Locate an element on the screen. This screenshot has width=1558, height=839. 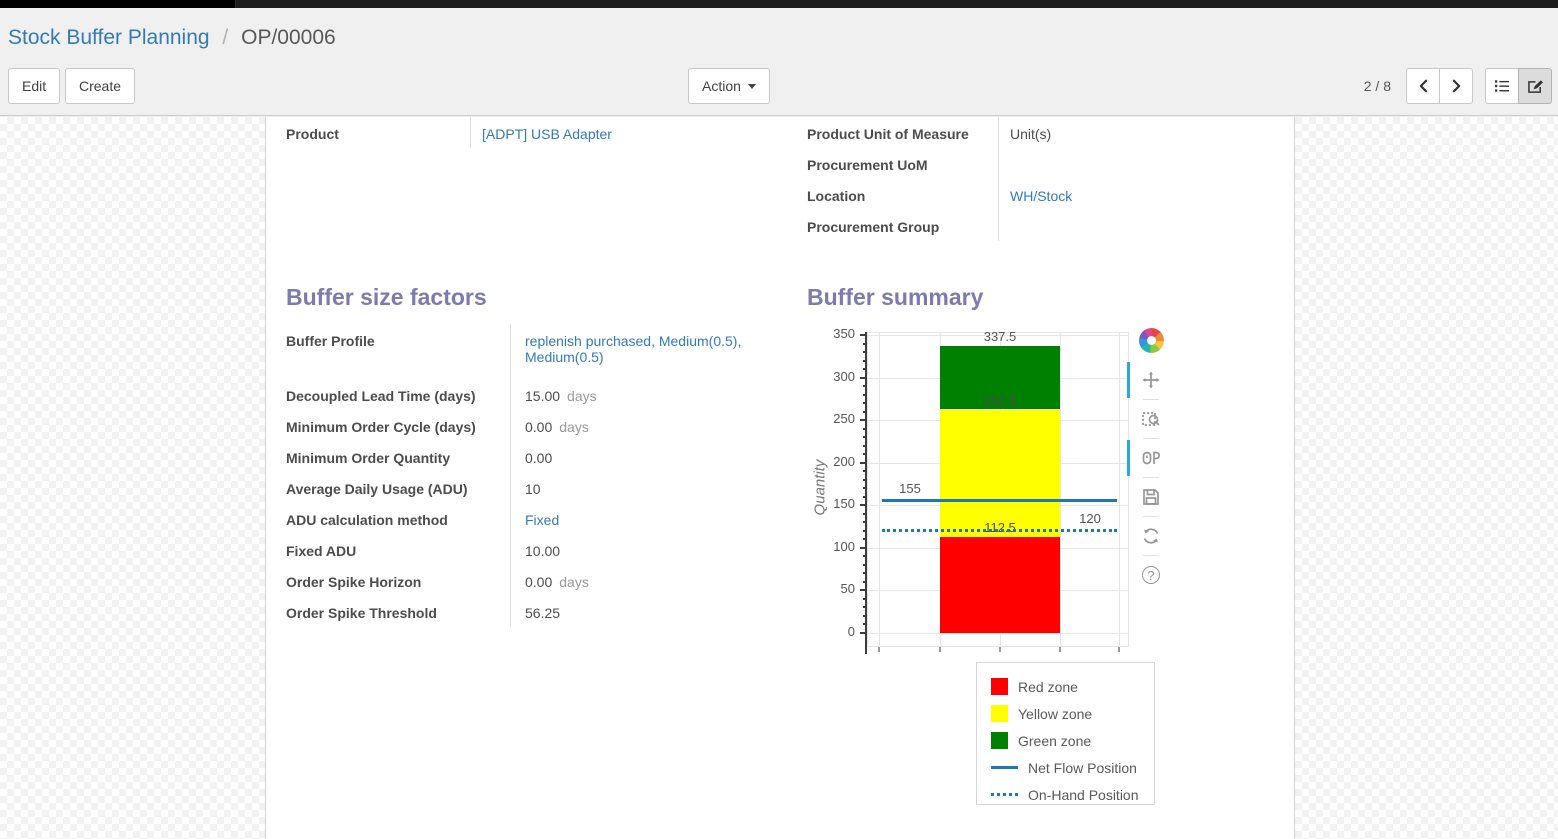
legend-swatch-green-zone is located at coordinates (999, 740).